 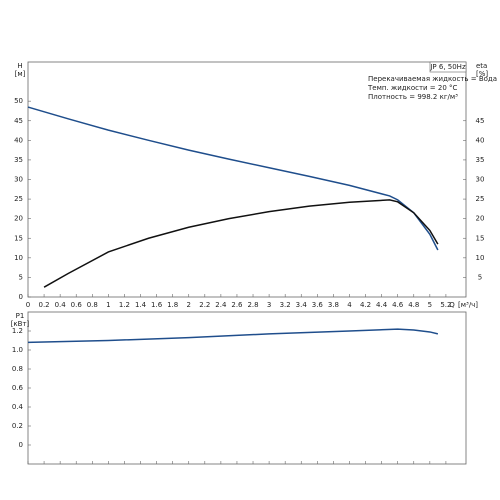 What do you see at coordinates (413, 305) in the screenshot?
I see `x-tick-label: 4.8` at bounding box center [413, 305].